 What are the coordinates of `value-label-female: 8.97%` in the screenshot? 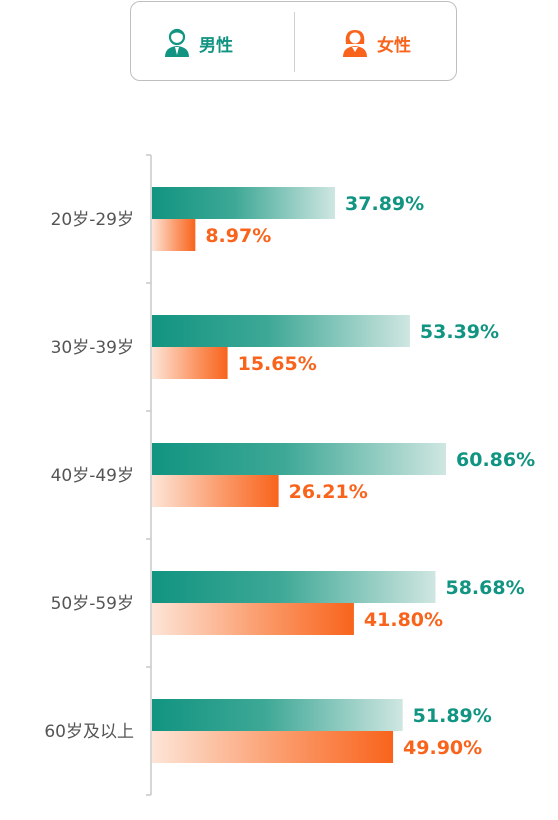 It's located at (238, 236).